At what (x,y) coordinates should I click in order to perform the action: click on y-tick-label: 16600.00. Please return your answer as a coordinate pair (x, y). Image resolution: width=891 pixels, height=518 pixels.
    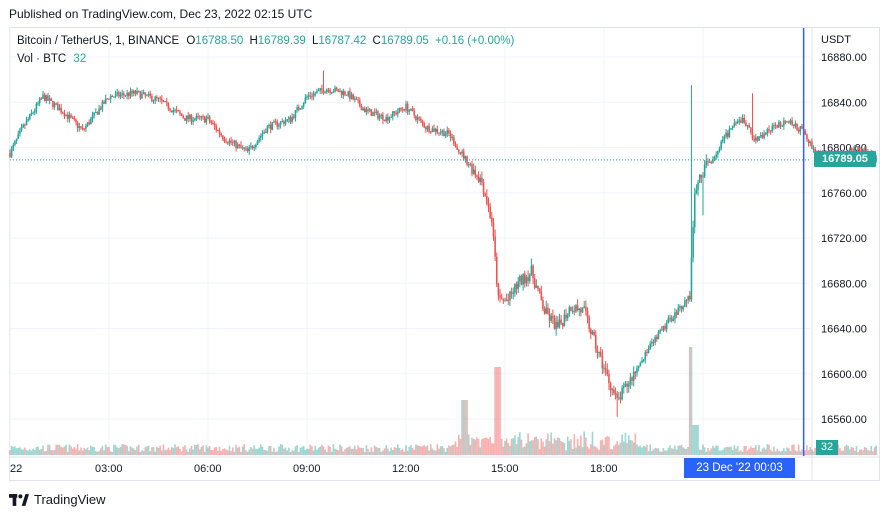
    Looking at the image, I should click on (844, 375).